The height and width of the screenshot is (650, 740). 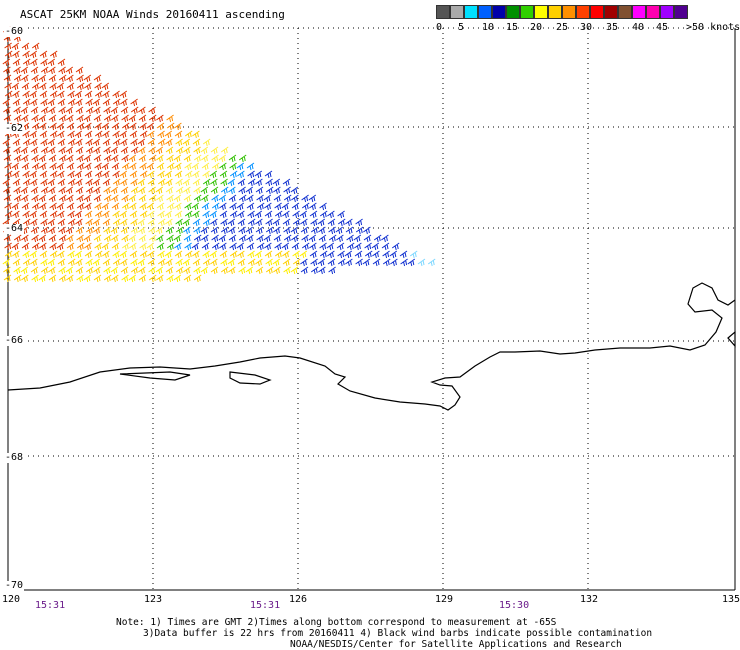 What do you see at coordinates (153, 599) in the screenshot?
I see `lon-label-123: 123` at bounding box center [153, 599].